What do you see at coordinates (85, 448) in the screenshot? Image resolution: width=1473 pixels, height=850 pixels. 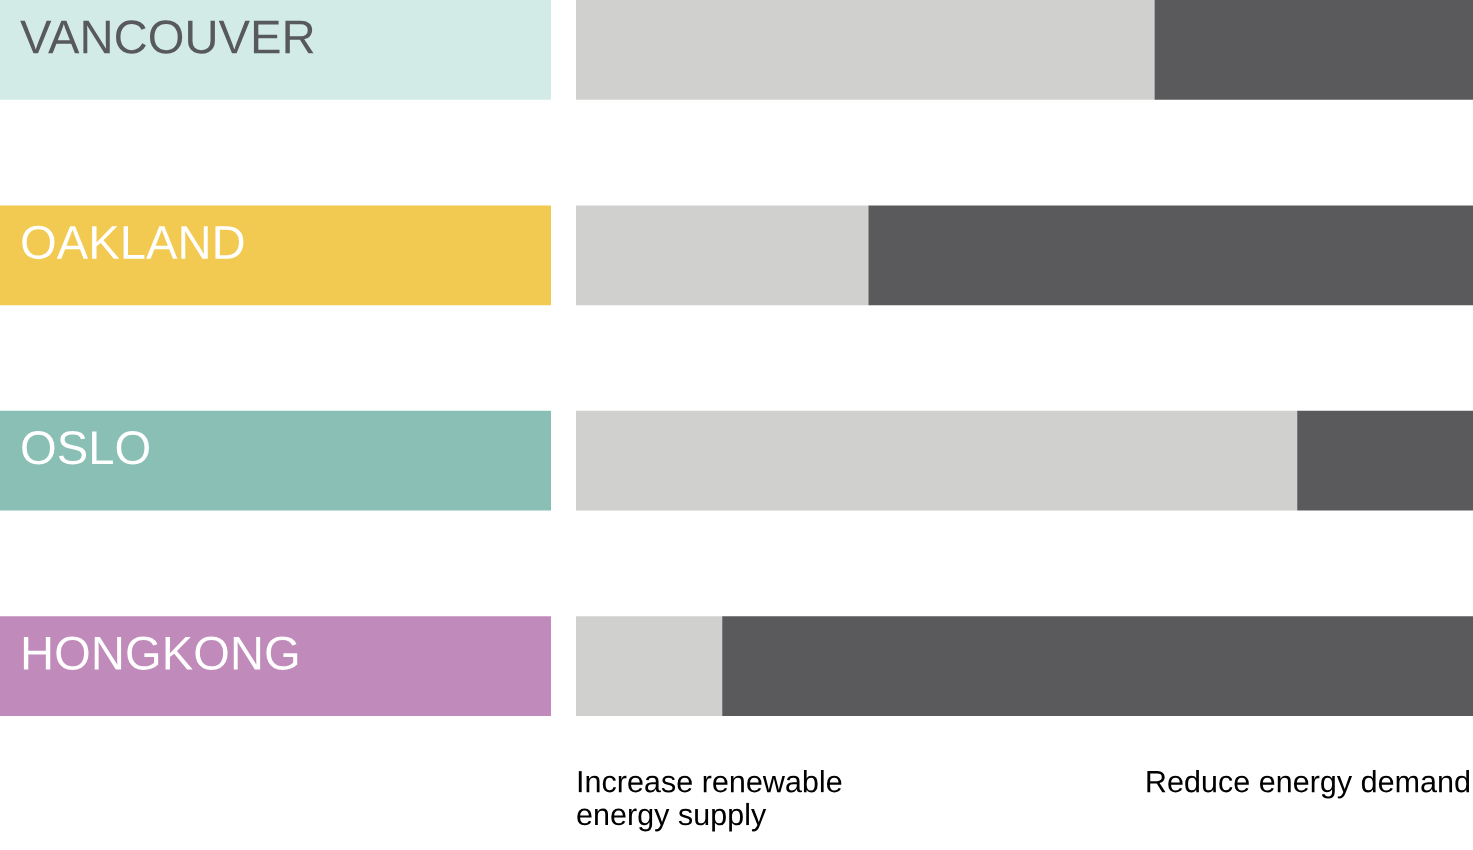 I see `y-tick-label: OSLO` at bounding box center [85, 448].